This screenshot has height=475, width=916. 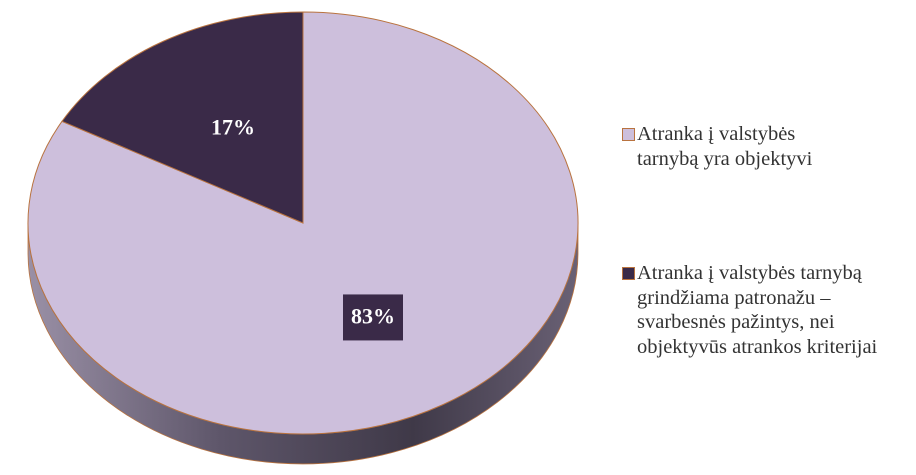 I want to click on data-label: 83%, so click(x=372, y=317).